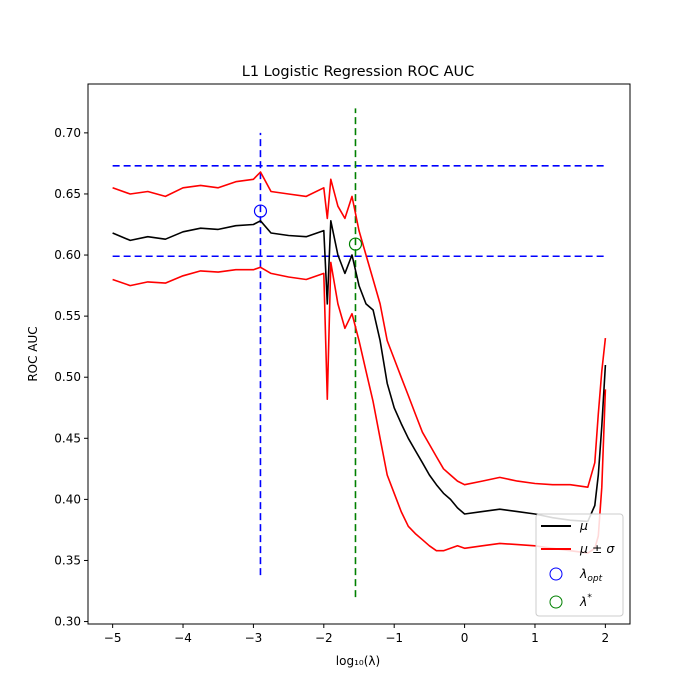  Describe the element at coordinates (594, 579) in the screenshot. I see `legend-opt-subscript: opt` at that location.